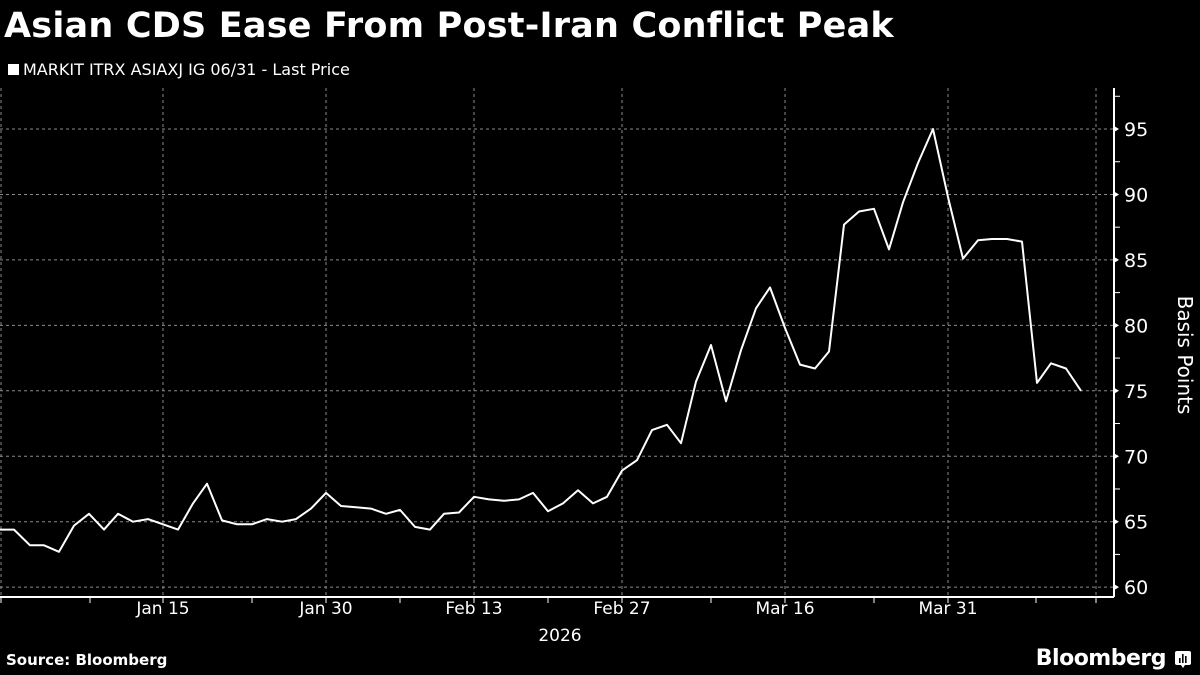 This screenshot has width=1200, height=675. I want to click on legend: MARKIT ITRX ASIAXJ IG 06/31 - Last Price, so click(179, 69).